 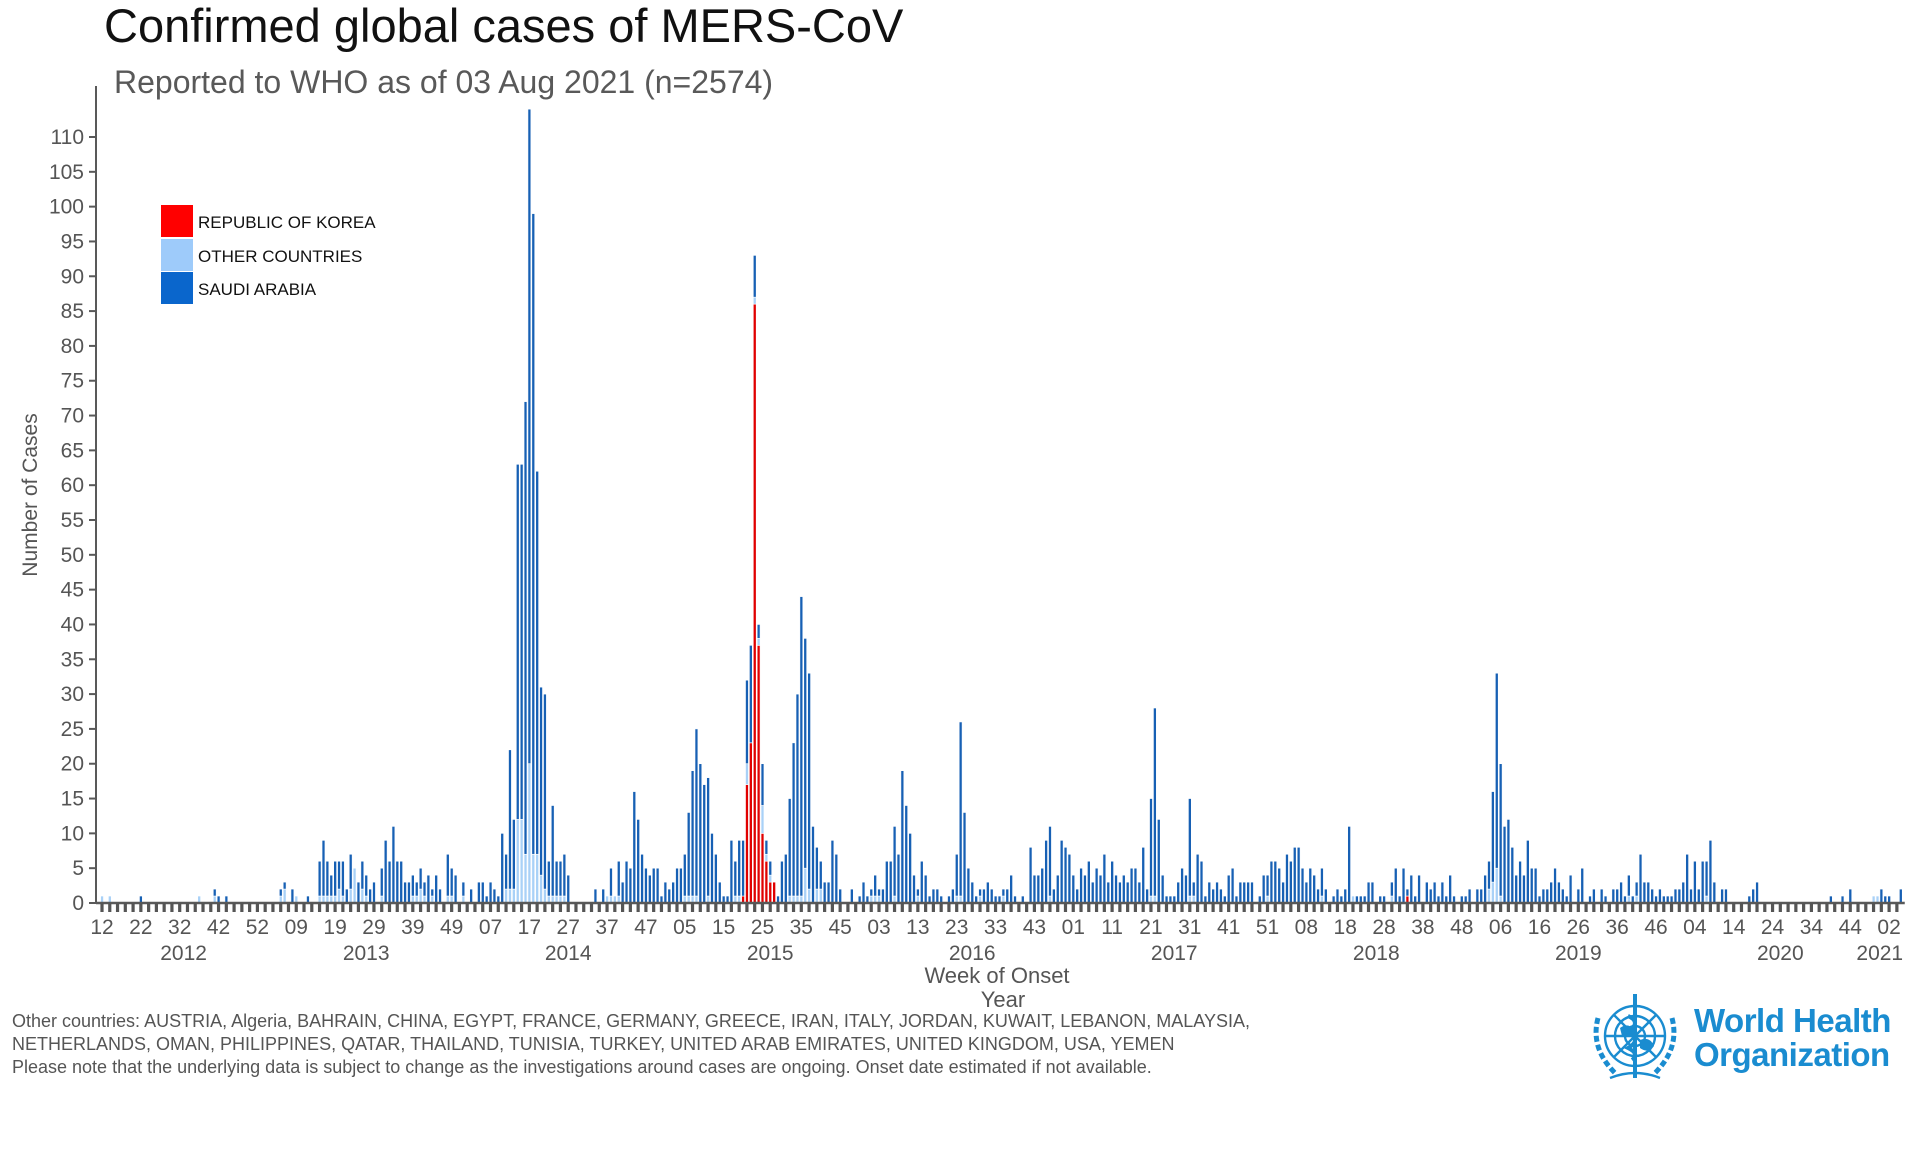 What do you see at coordinates (177, 221) in the screenshot?
I see `legend-swatch-korea` at bounding box center [177, 221].